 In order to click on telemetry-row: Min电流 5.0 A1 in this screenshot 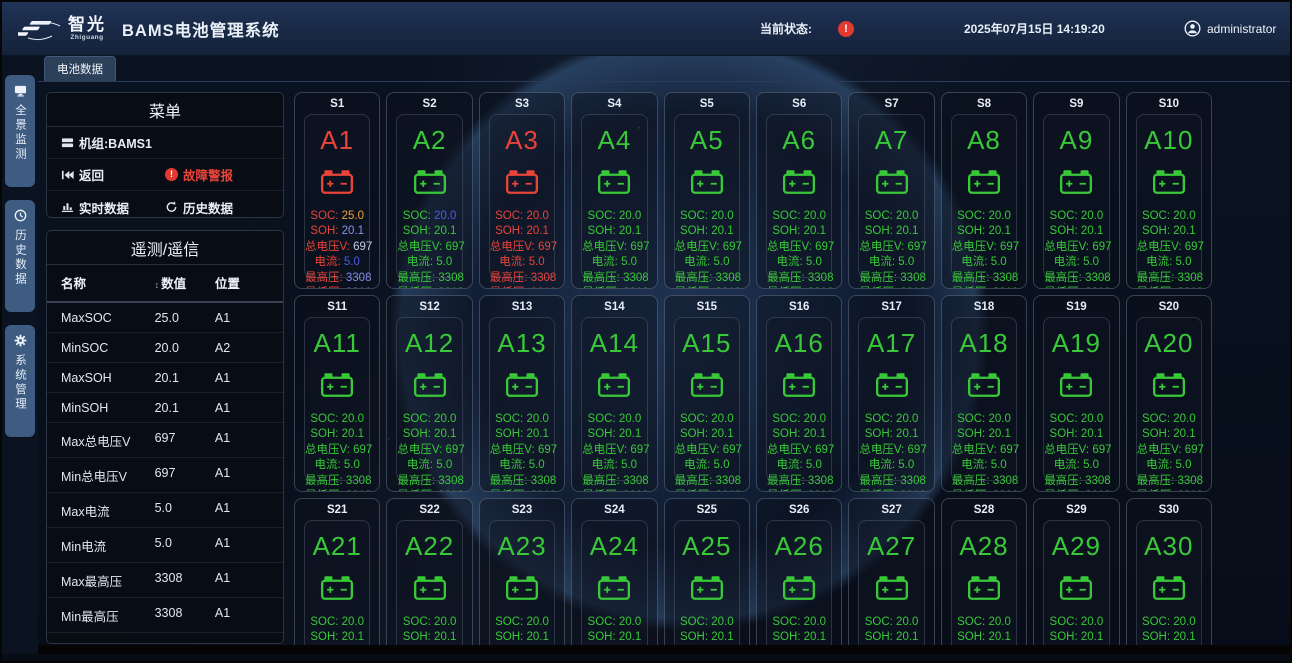, I will do `click(165, 545)`.